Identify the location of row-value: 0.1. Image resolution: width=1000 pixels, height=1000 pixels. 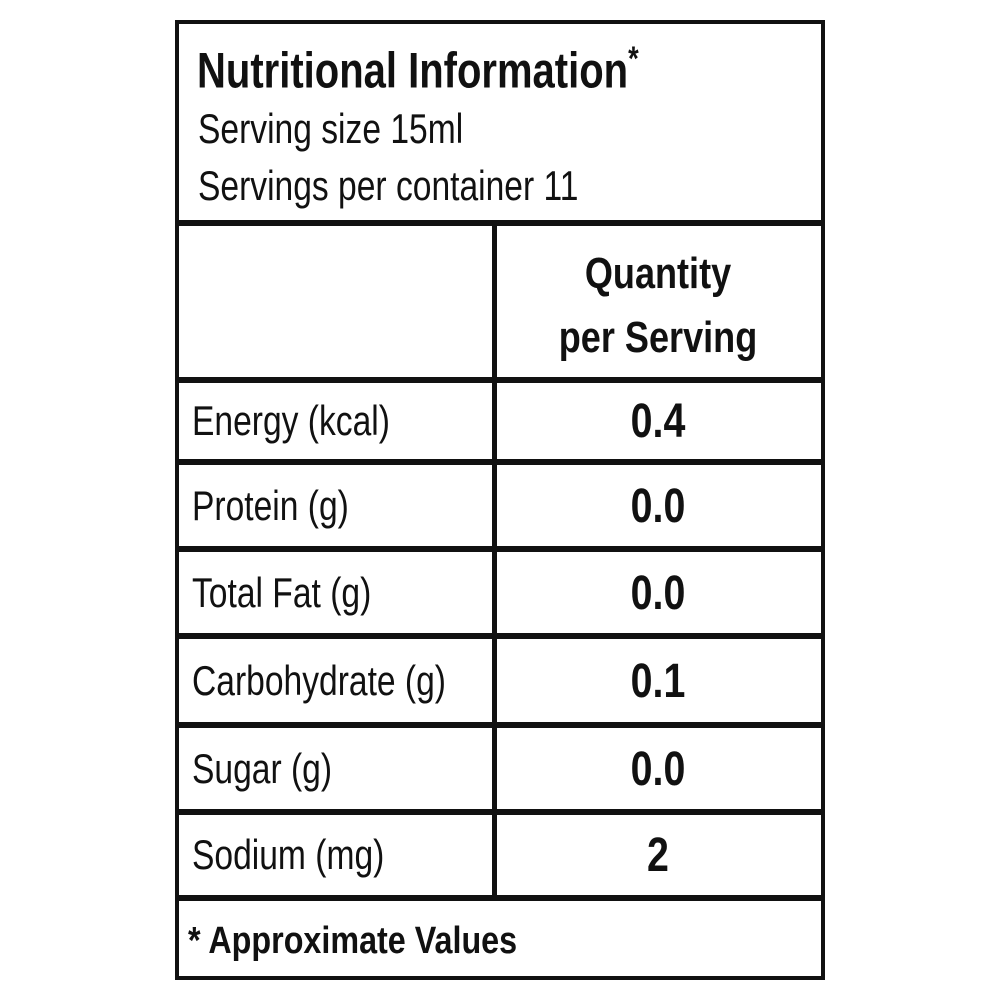
(658, 681).